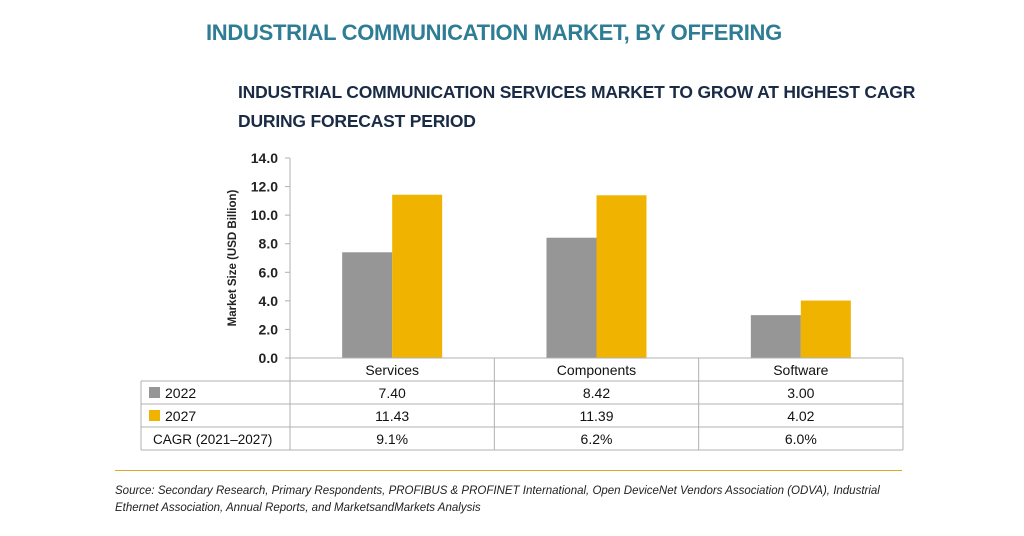  I want to click on legend-swatch-2022, so click(154, 392).